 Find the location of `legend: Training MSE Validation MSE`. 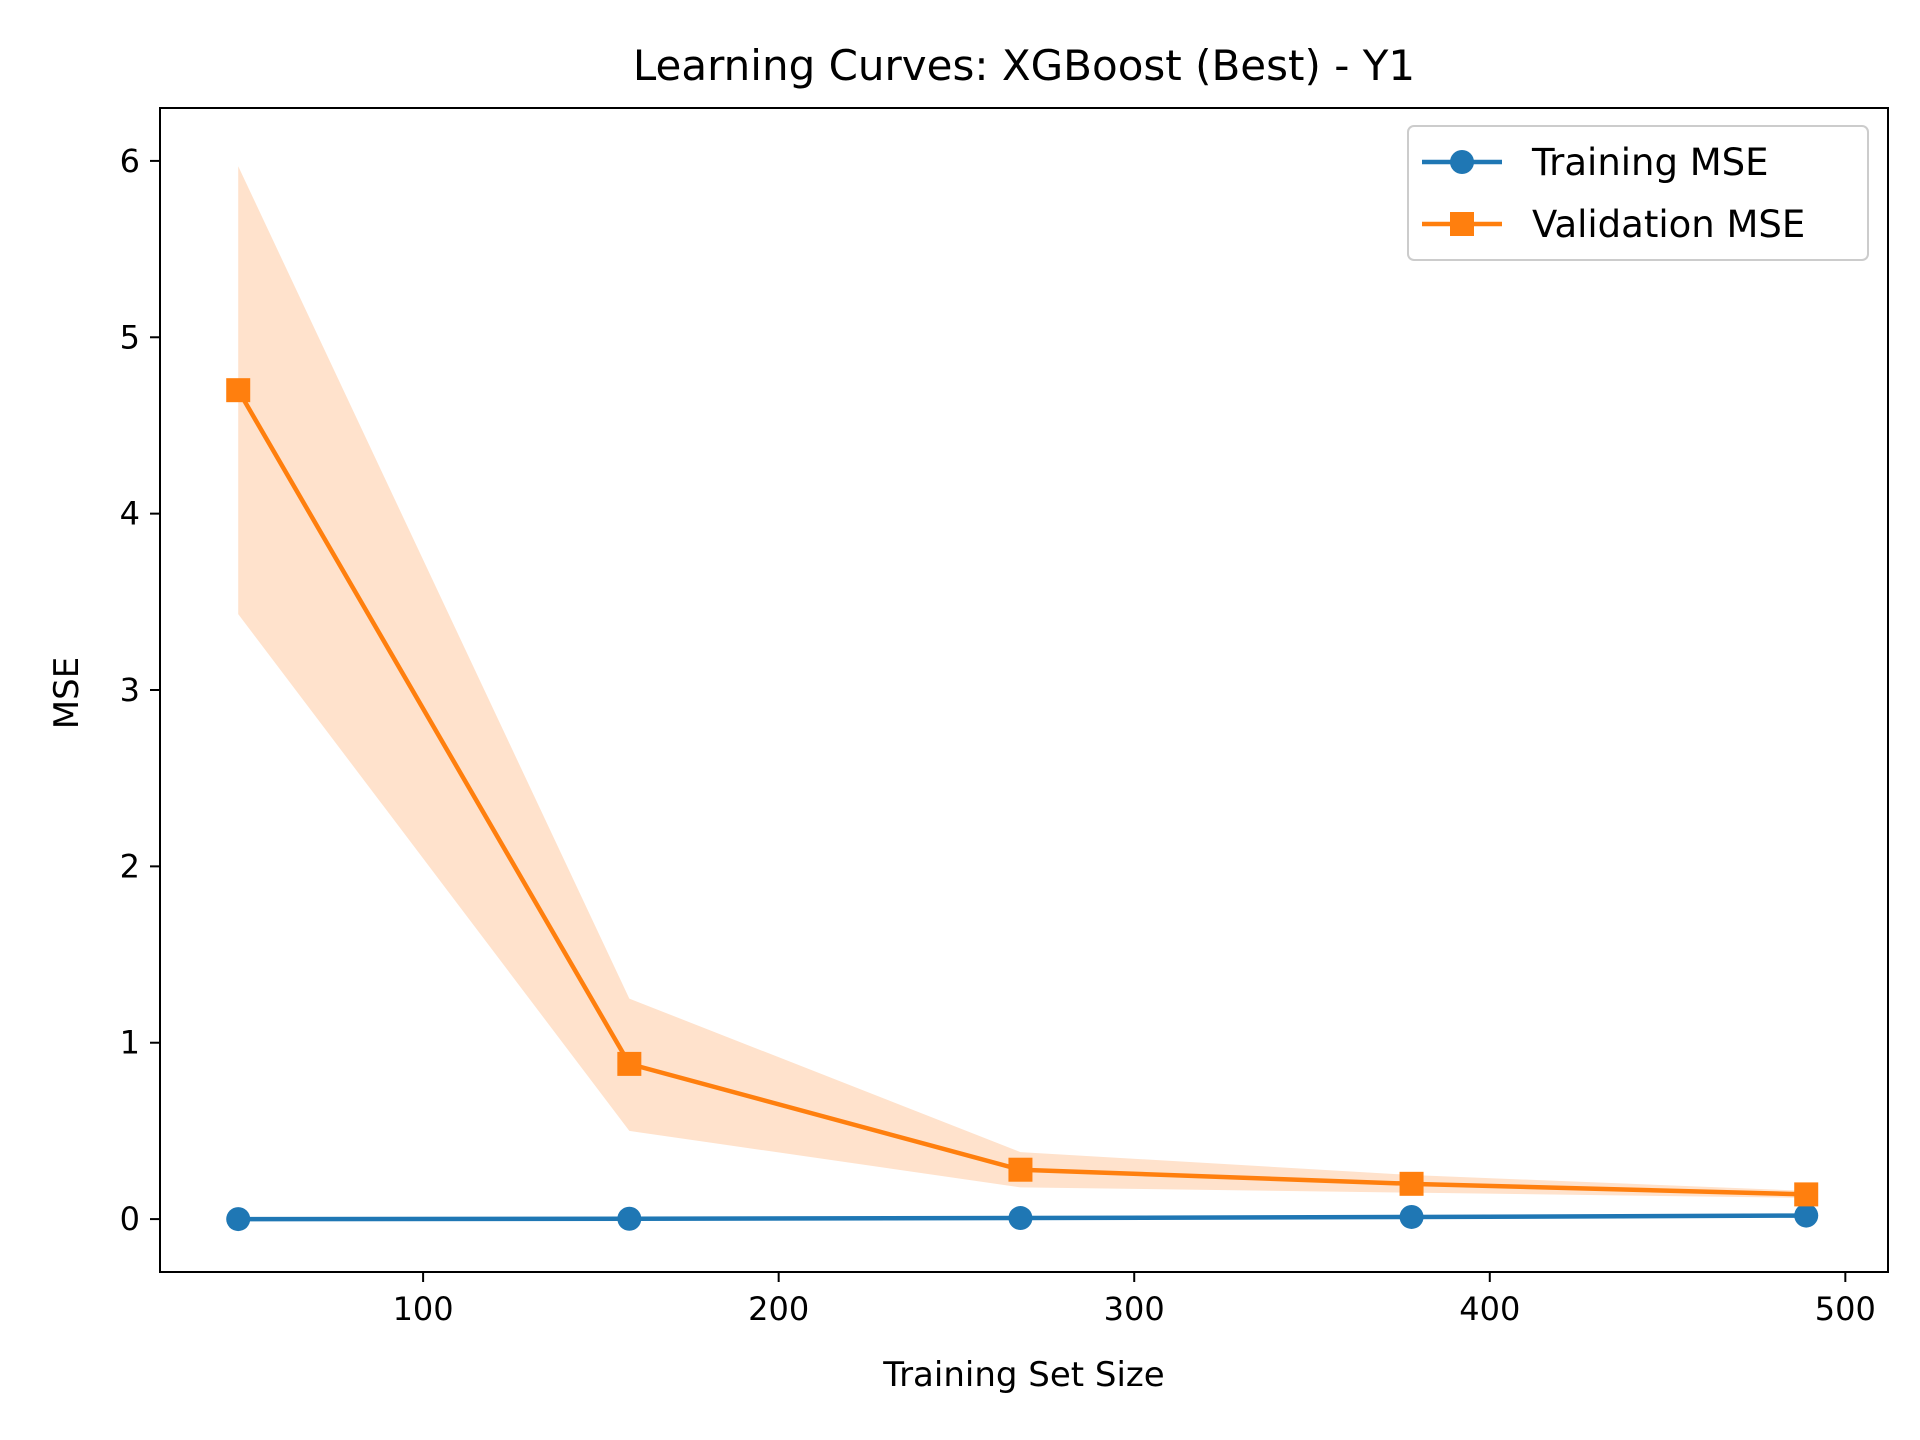

legend: Training MSE Validation MSE is located at coordinates (1638, 193).